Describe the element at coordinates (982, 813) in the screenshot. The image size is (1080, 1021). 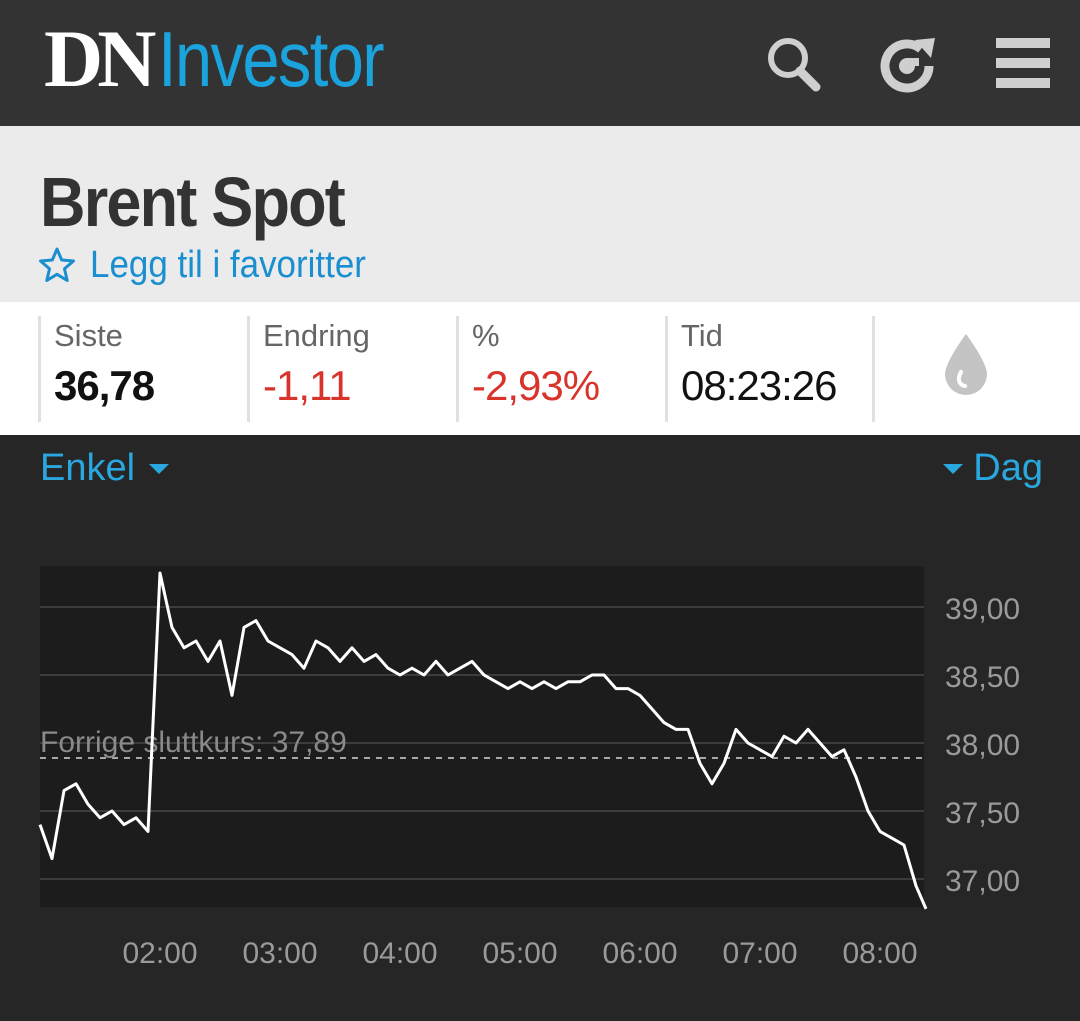
I see `y-tick-label: 37,50` at that location.